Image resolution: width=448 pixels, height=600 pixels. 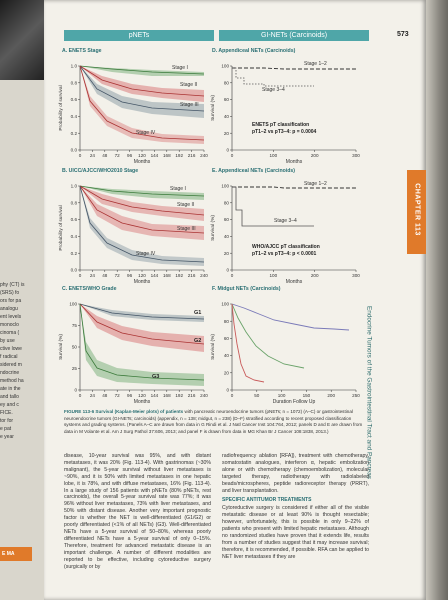 I want to click on stage-i-label: Stage I, so click(x=180, y=68).